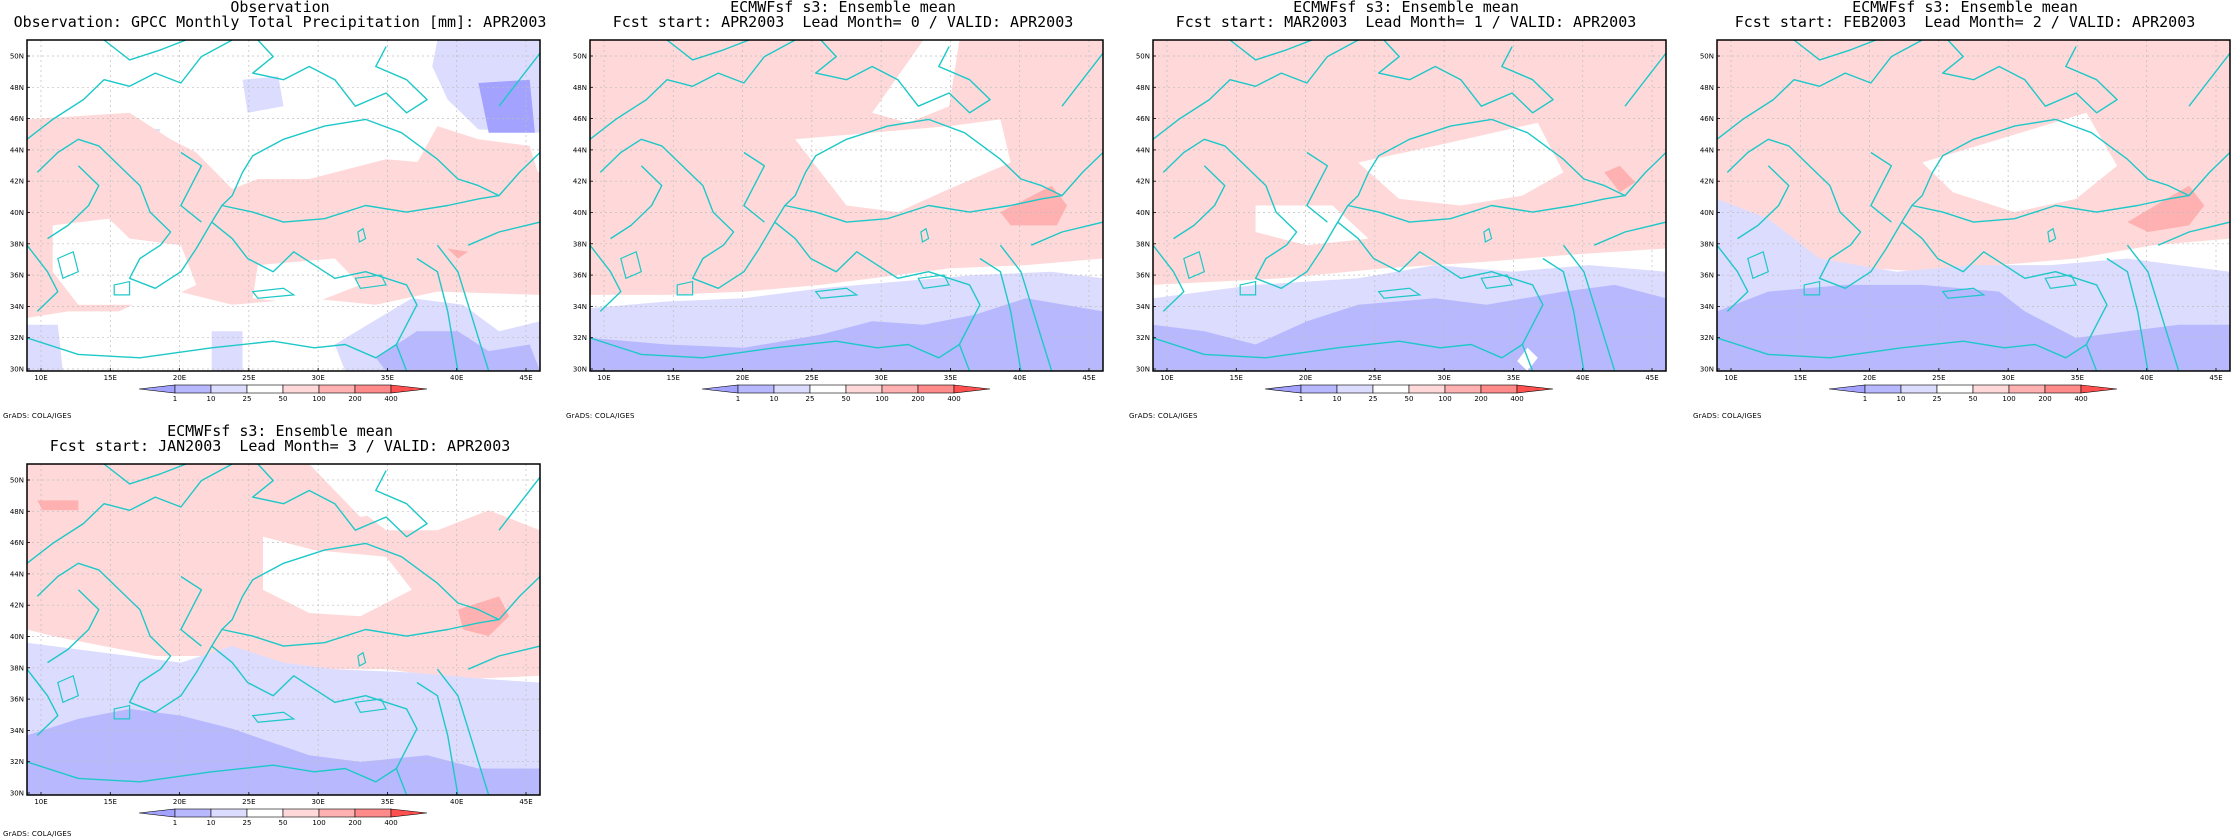 The height and width of the screenshot is (840, 2240). Describe the element at coordinates (334, 187) in the screenshot. I see `shade-region-wet_light` at that location.